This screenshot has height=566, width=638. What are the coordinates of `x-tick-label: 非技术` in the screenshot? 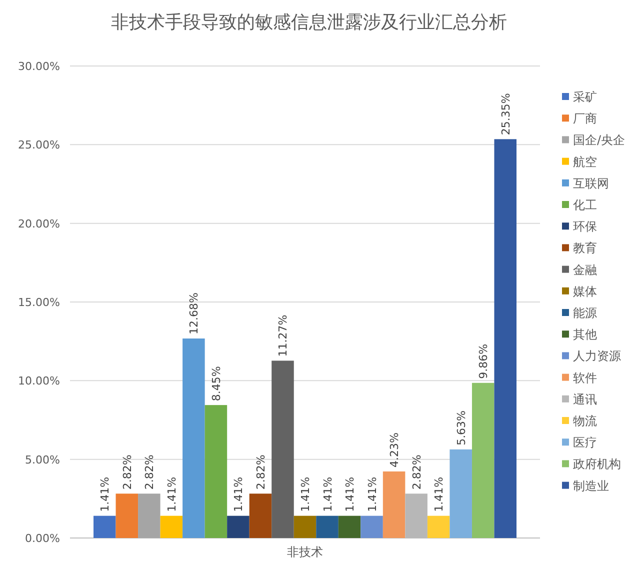 It's located at (305, 552).